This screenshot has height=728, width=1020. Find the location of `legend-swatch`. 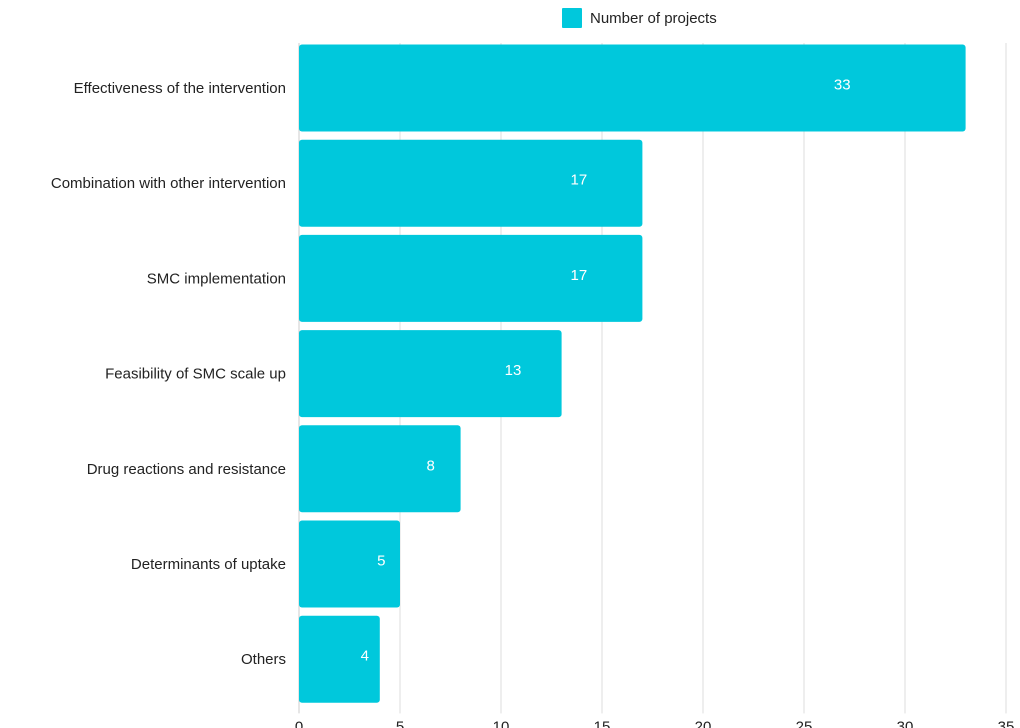

legend-swatch is located at coordinates (572, 18).